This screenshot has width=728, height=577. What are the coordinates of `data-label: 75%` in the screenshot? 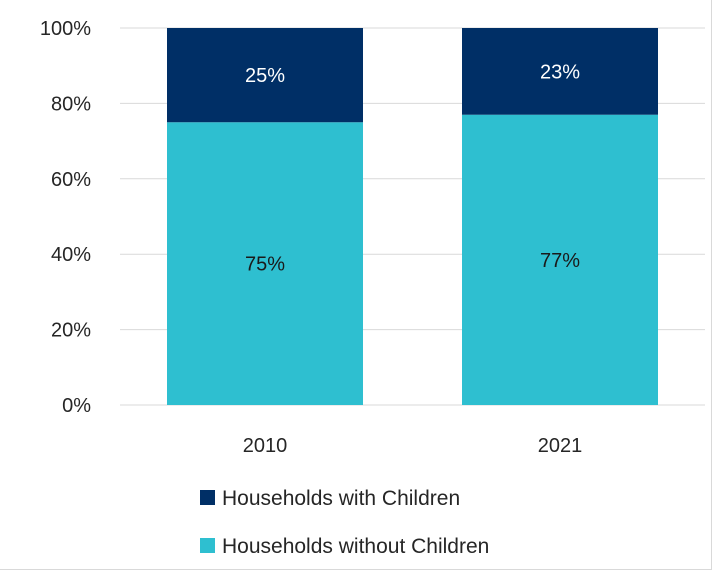 It's located at (265, 265).